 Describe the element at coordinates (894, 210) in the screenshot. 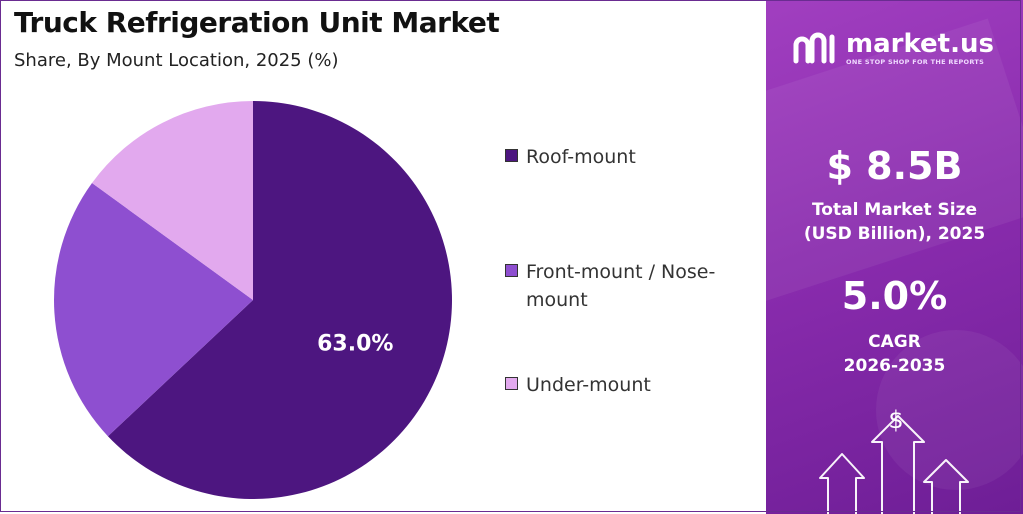

I see `market-size-label-line1: Total Market Size` at that location.